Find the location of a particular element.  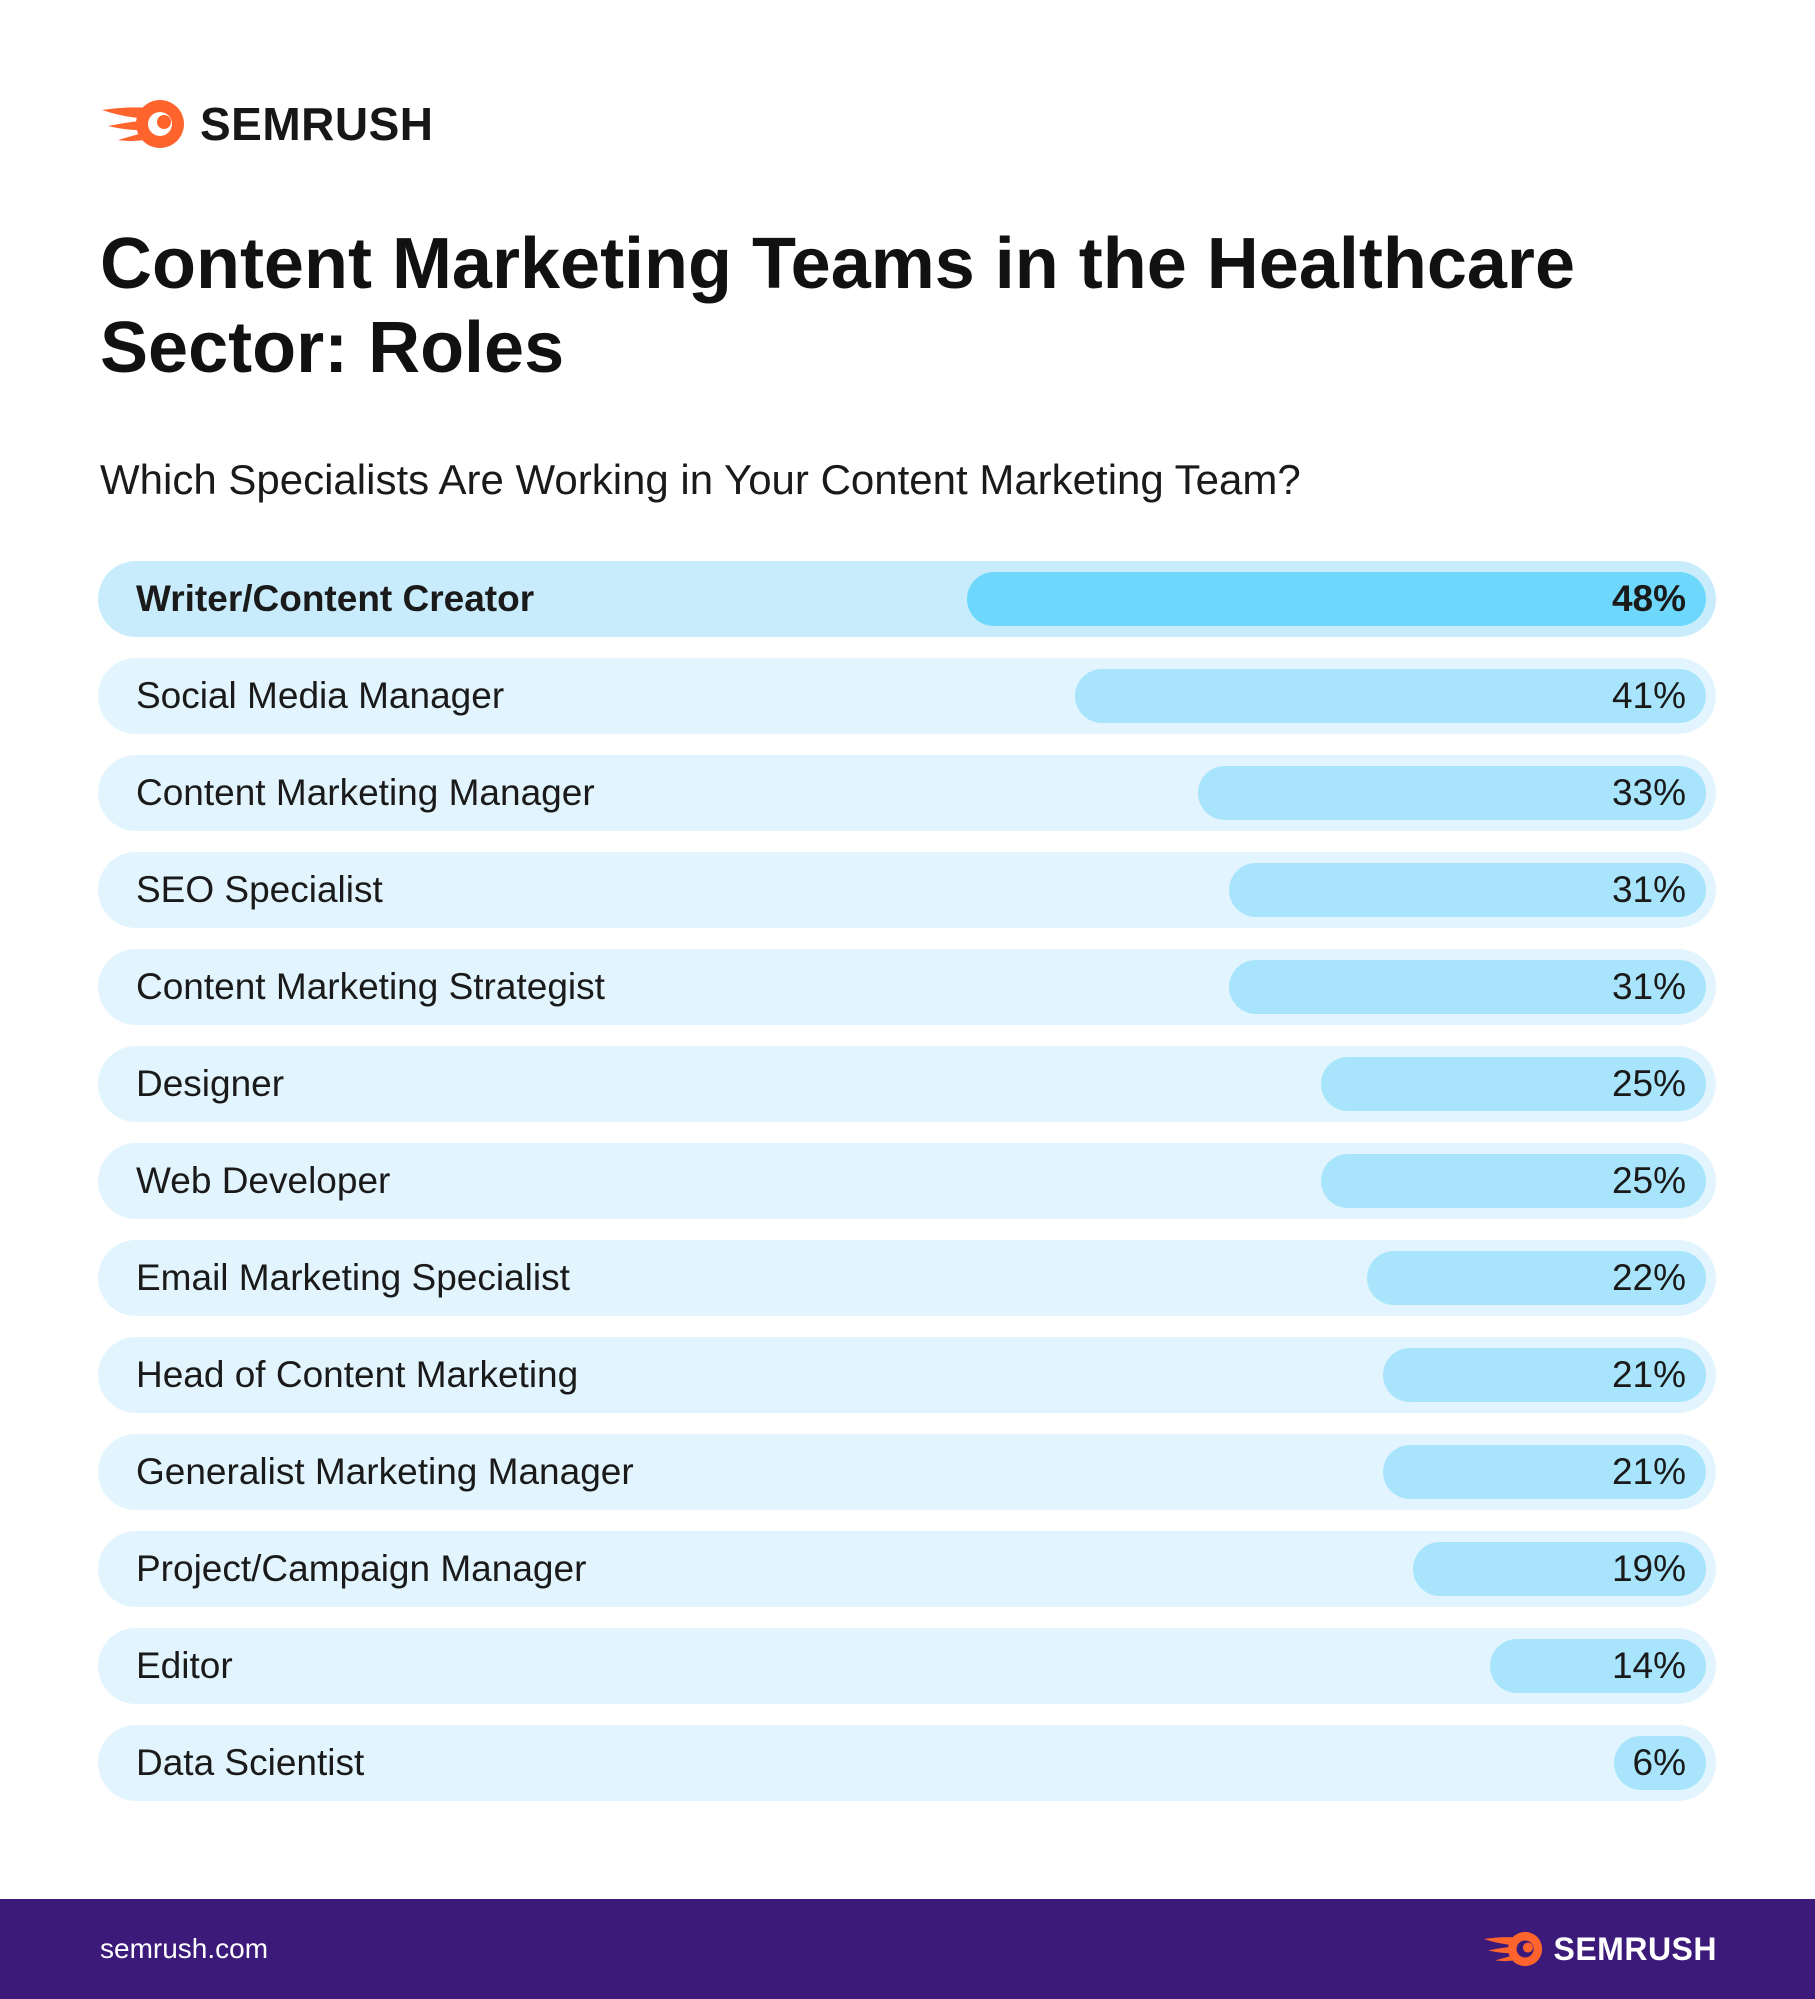

footer: semrush.com SEMRUSH is located at coordinates (907, 1949).